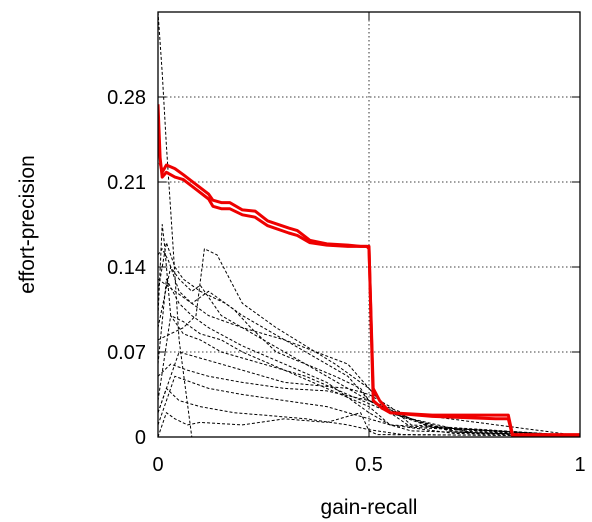 This screenshot has width=592, height=522. Describe the element at coordinates (126, 353) in the screenshot. I see `y-tick-label: 0.07` at that location.